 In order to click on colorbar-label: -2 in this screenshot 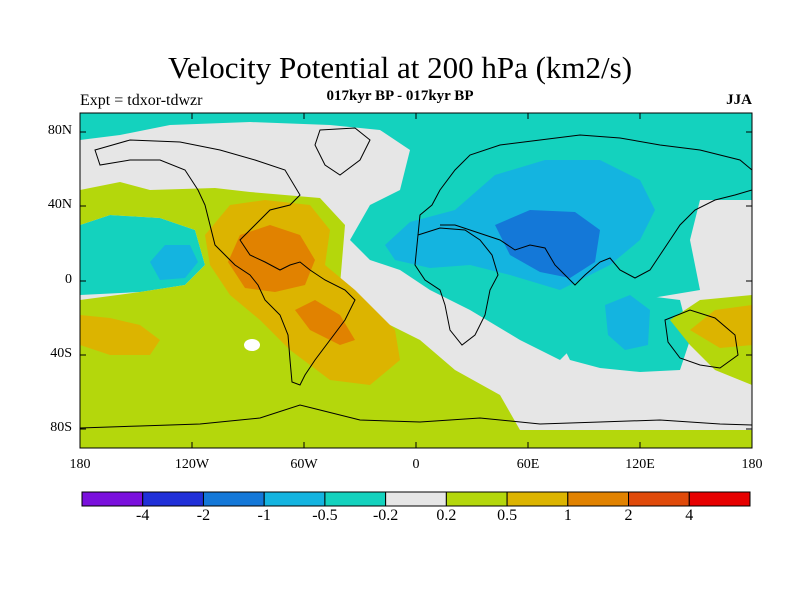, I will do `click(203, 515)`.